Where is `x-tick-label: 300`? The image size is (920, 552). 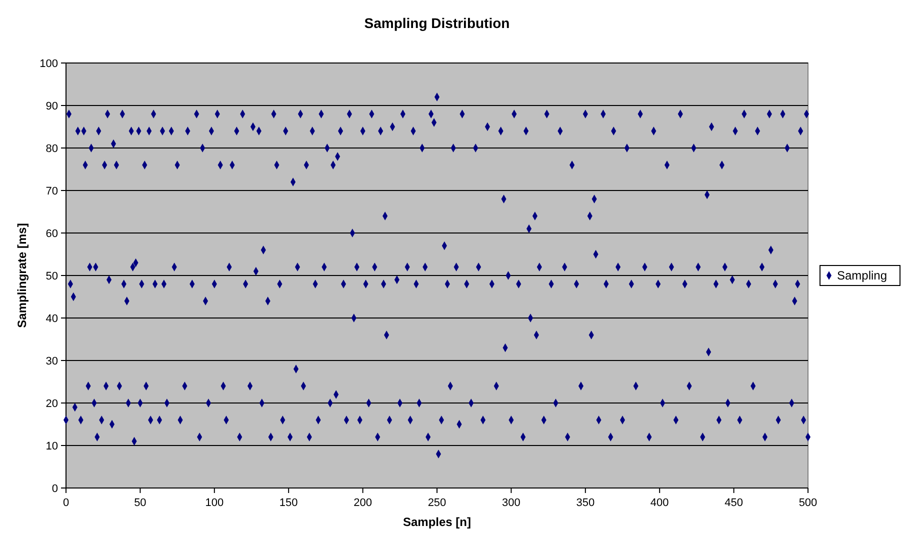
x-tick-label: 300 is located at coordinates (511, 503).